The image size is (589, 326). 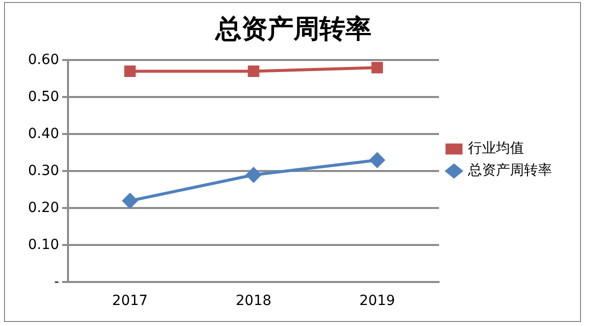 I want to click on y-tick-label: 0.50, so click(x=44, y=96).